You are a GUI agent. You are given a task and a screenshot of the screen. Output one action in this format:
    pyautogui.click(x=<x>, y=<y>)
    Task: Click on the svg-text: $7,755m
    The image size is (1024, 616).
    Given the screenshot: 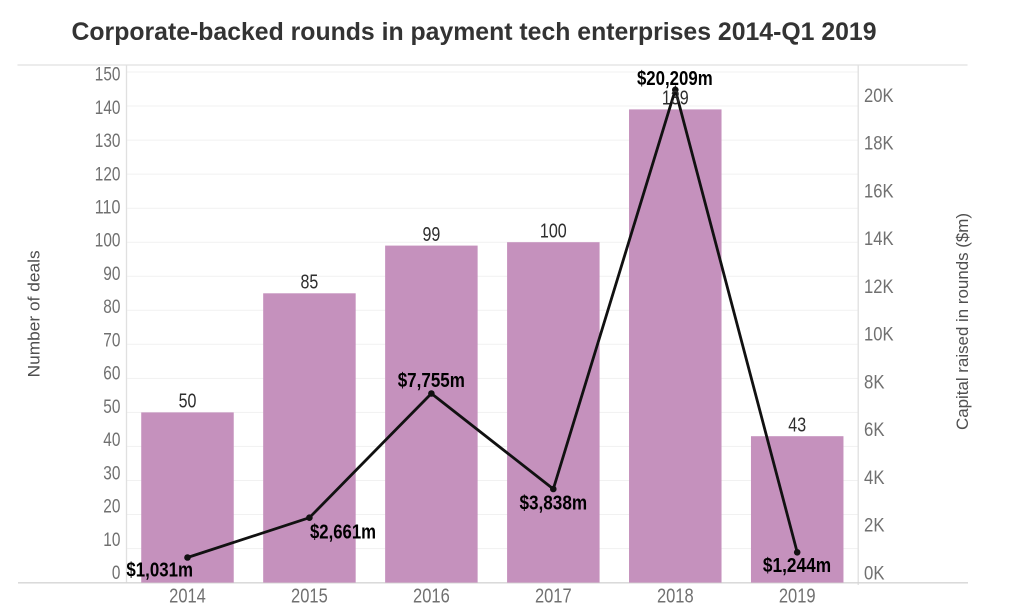 What is the action you would take?
    pyautogui.click(x=431, y=381)
    